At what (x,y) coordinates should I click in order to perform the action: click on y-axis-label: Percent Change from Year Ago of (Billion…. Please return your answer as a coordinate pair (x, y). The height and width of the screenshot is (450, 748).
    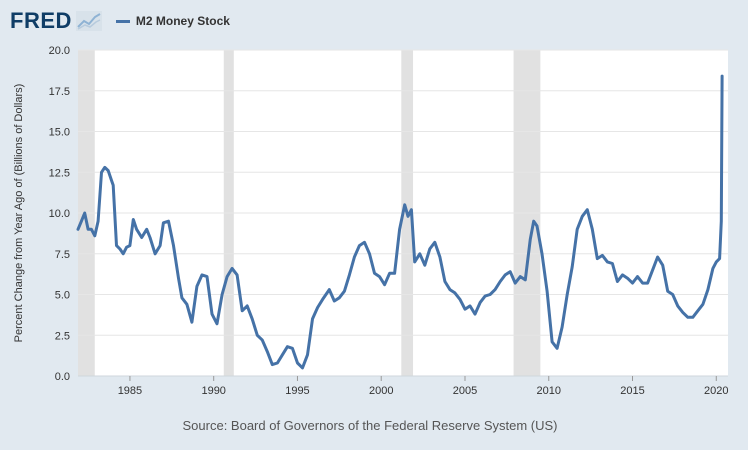
    Looking at the image, I should click on (19, 213).